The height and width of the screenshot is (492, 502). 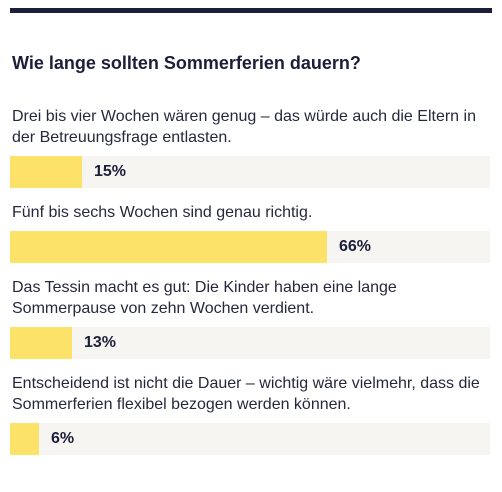 What do you see at coordinates (250, 172) in the screenshot?
I see `bar-track: 15%` at bounding box center [250, 172].